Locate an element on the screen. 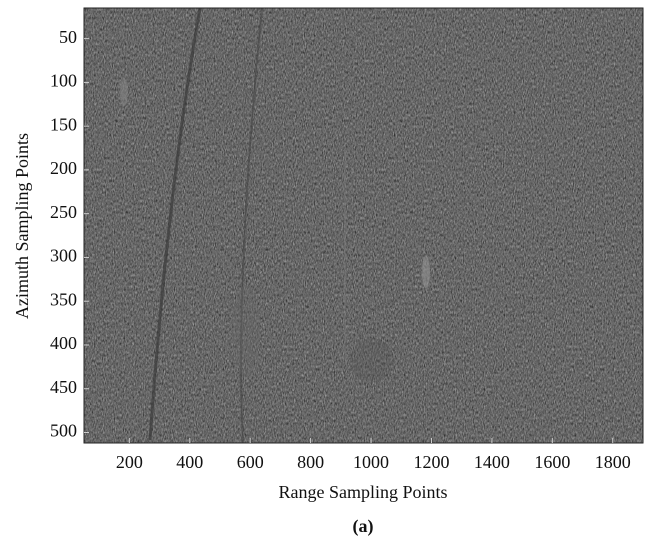  y-tick-label: 350 is located at coordinates (63, 299).